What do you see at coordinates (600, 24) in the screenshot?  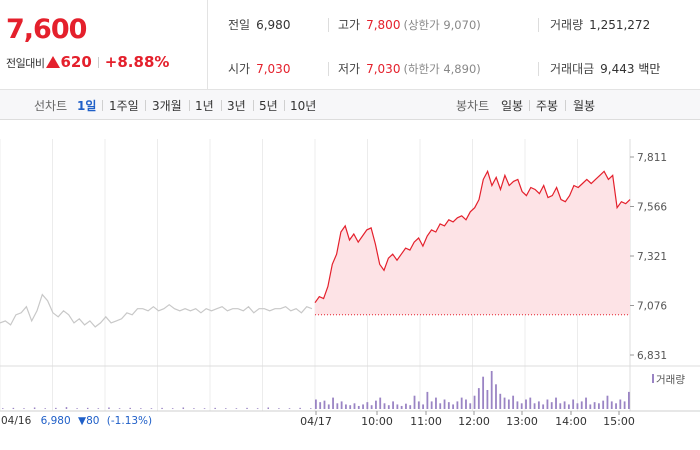 I see `stat-volume: 거래량 1,251,272` at bounding box center [600, 24].